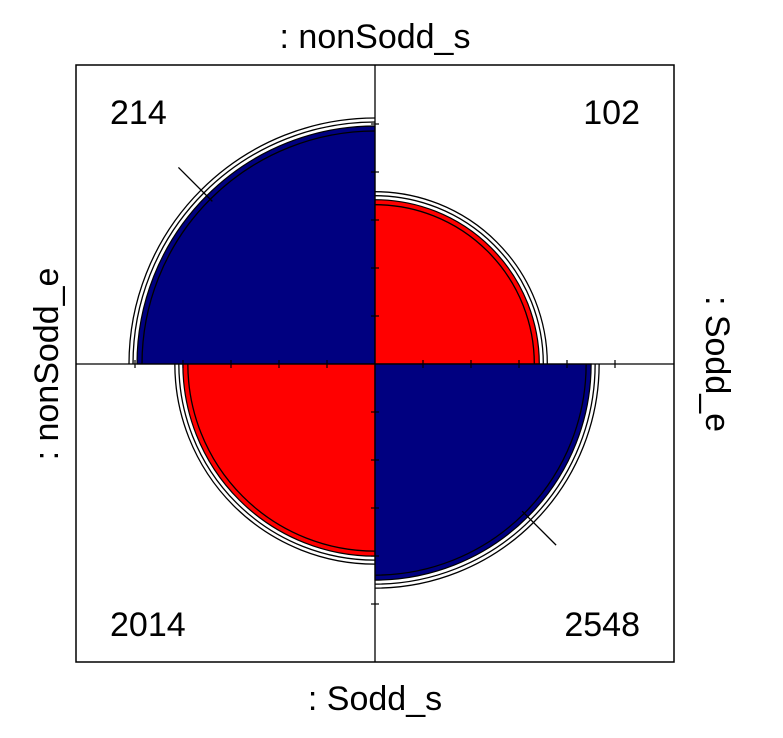  I want to click on count-top-right: 102, so click(611, 113).